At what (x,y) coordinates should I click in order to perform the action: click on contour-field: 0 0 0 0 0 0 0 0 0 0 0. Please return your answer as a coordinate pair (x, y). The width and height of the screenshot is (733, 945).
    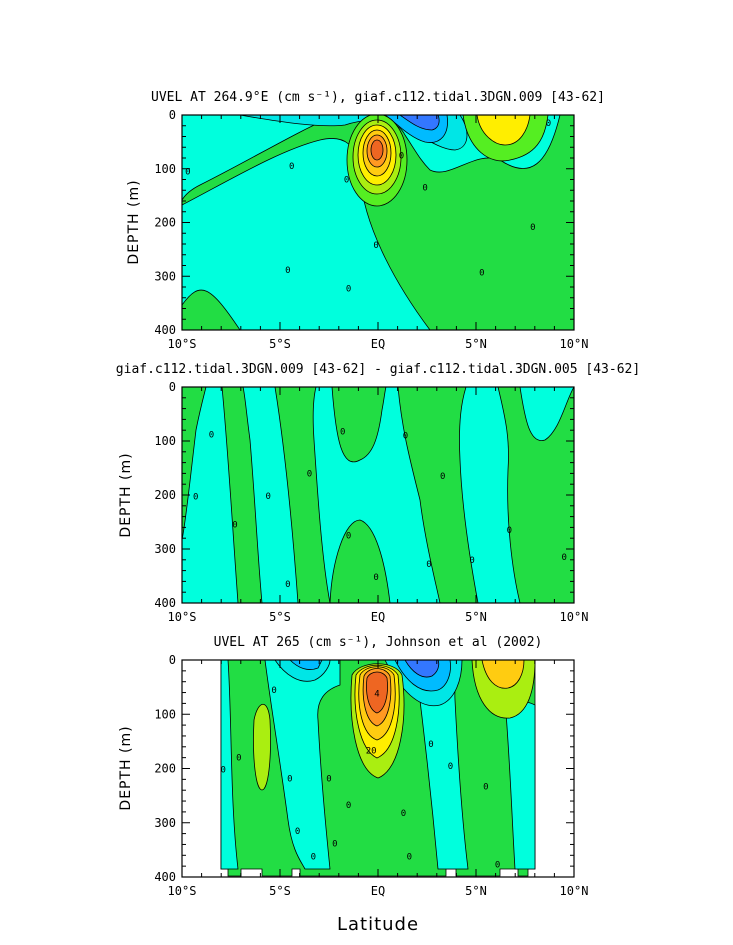
    Looking at the image, I should click on (378, 222).